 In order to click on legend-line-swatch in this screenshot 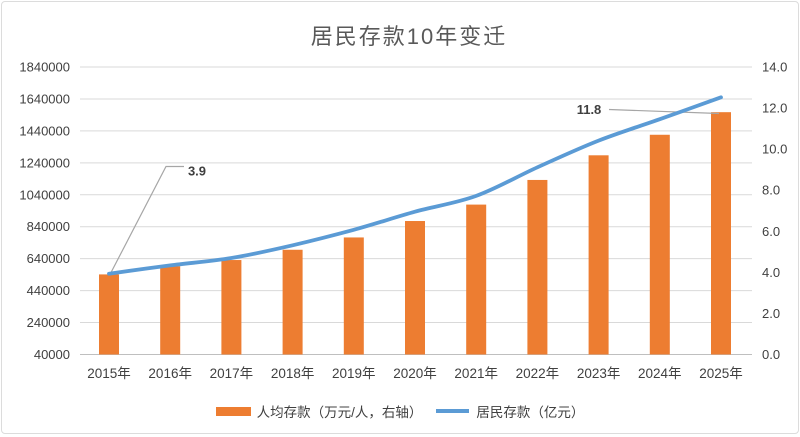, I will do `click(453, 411)`.